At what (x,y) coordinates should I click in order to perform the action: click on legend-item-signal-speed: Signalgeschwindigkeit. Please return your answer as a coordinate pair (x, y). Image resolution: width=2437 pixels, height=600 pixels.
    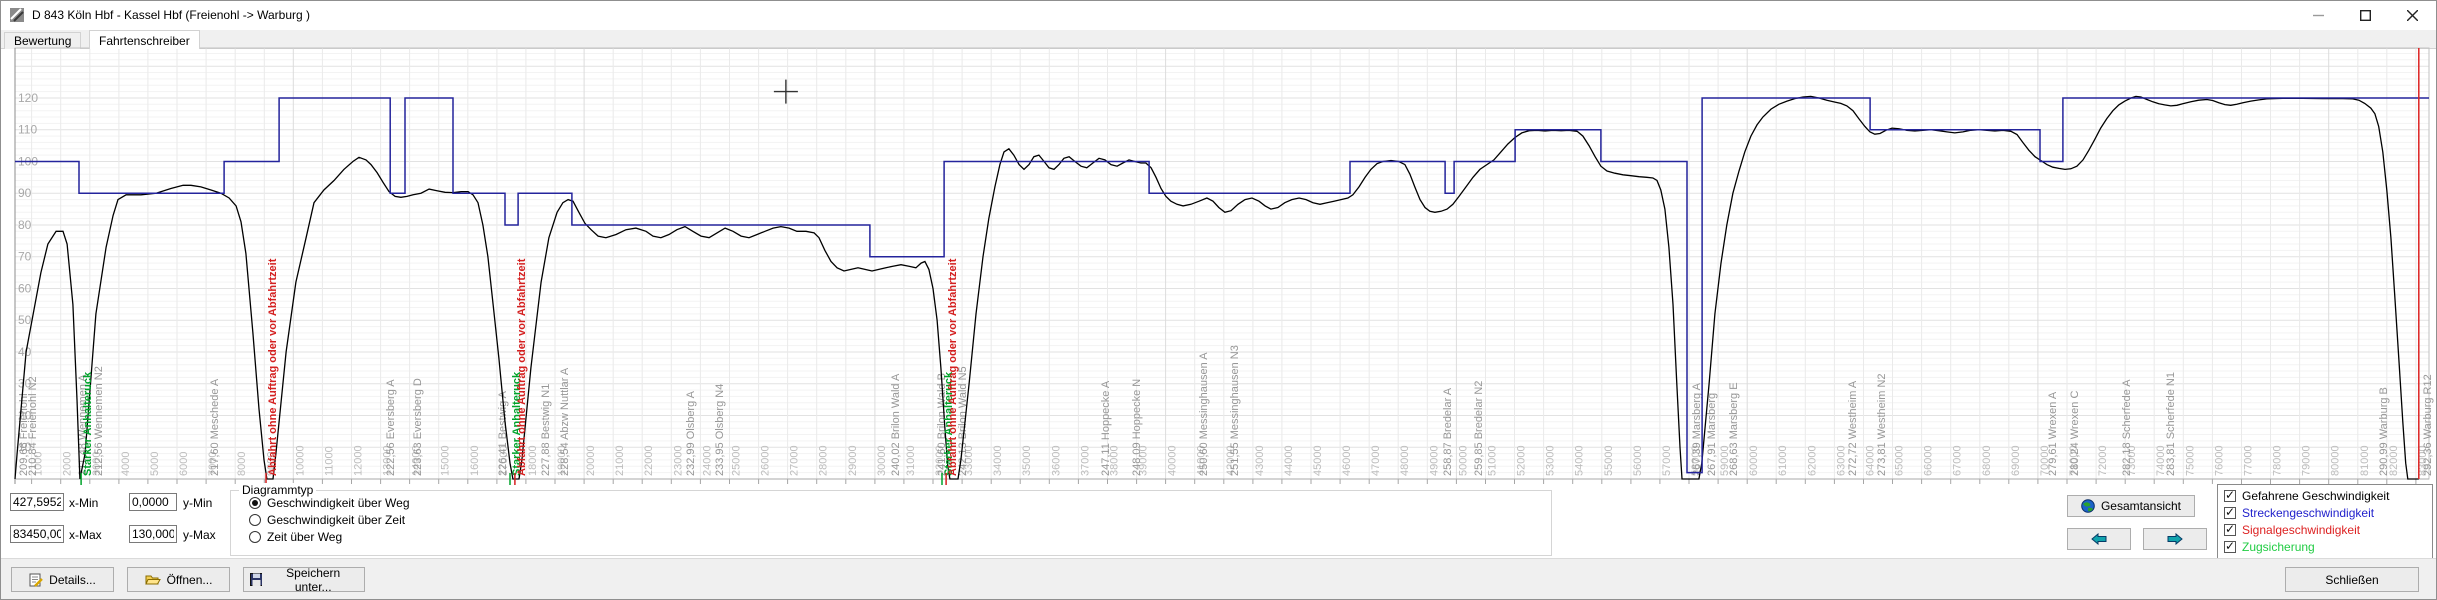
    Looking at the image, I should click on (2292, 529).